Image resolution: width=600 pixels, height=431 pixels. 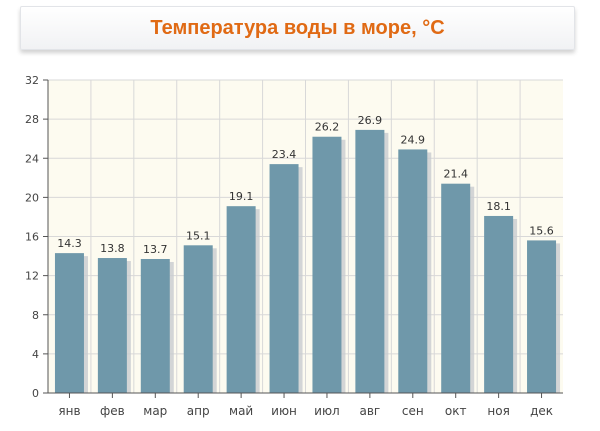 What do you see at coordinates (241, 196) in the screenshot?
I see `value-label: 19.1` at bounding box center [241, 196].